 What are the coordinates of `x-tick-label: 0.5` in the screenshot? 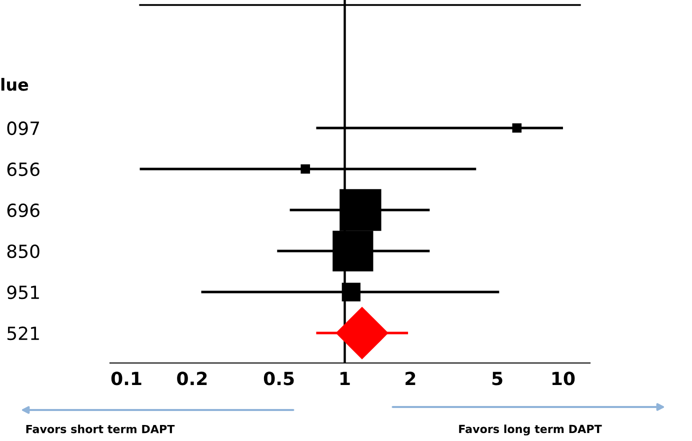 It's located at (279, 379).